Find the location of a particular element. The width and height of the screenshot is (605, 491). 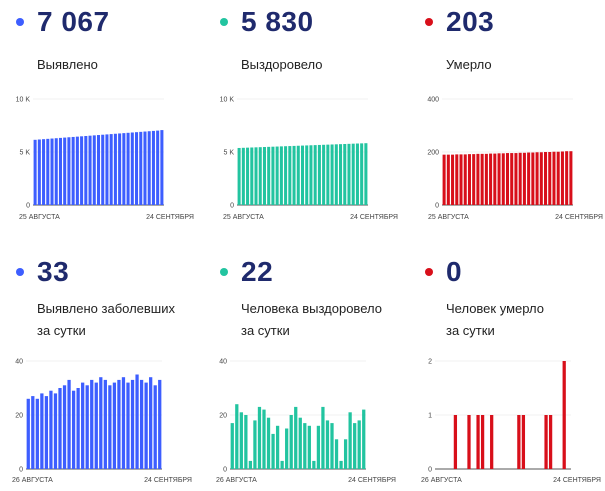

card-value: 0 is located at coordinates (454, 271).